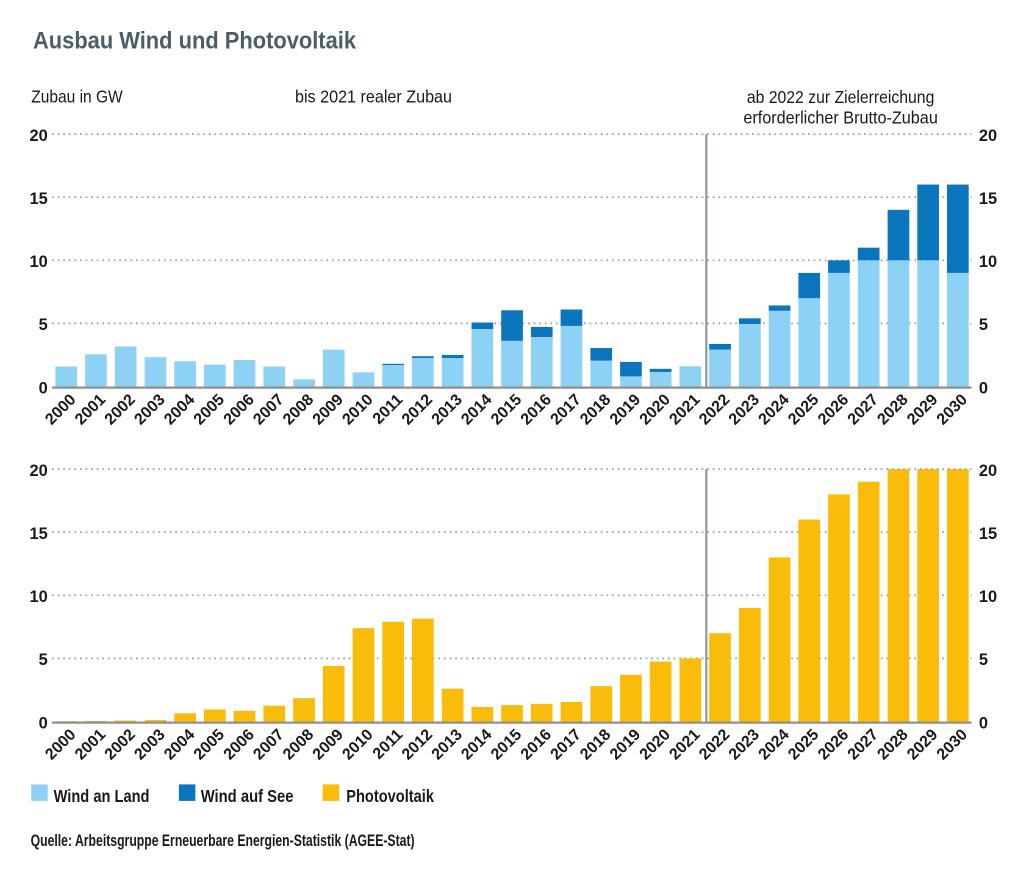 This screenshot has width=1024, height=889. What do you see at coordinates (77, 96) in the screenshot?
I see `svg-text: Zubau in GW` at bounding box center [77, 96].